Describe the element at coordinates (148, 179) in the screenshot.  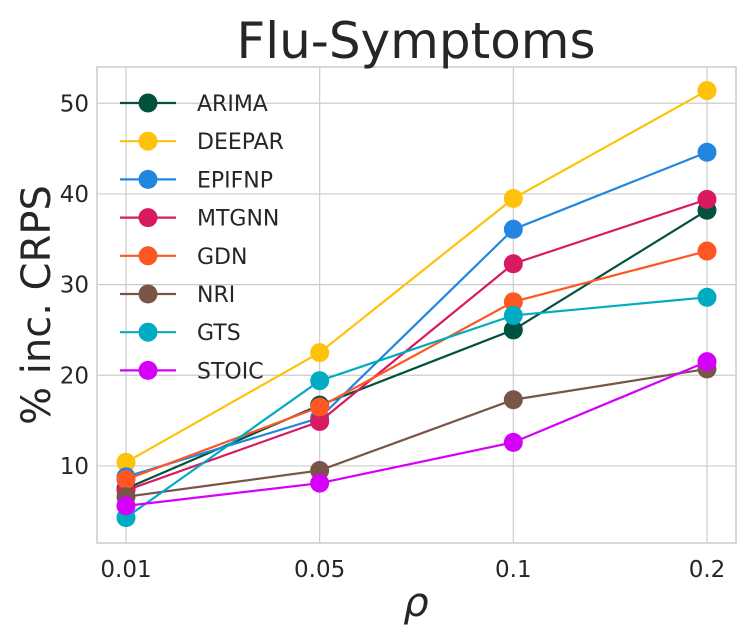
I see `legend-marker-epifnp` at that location.